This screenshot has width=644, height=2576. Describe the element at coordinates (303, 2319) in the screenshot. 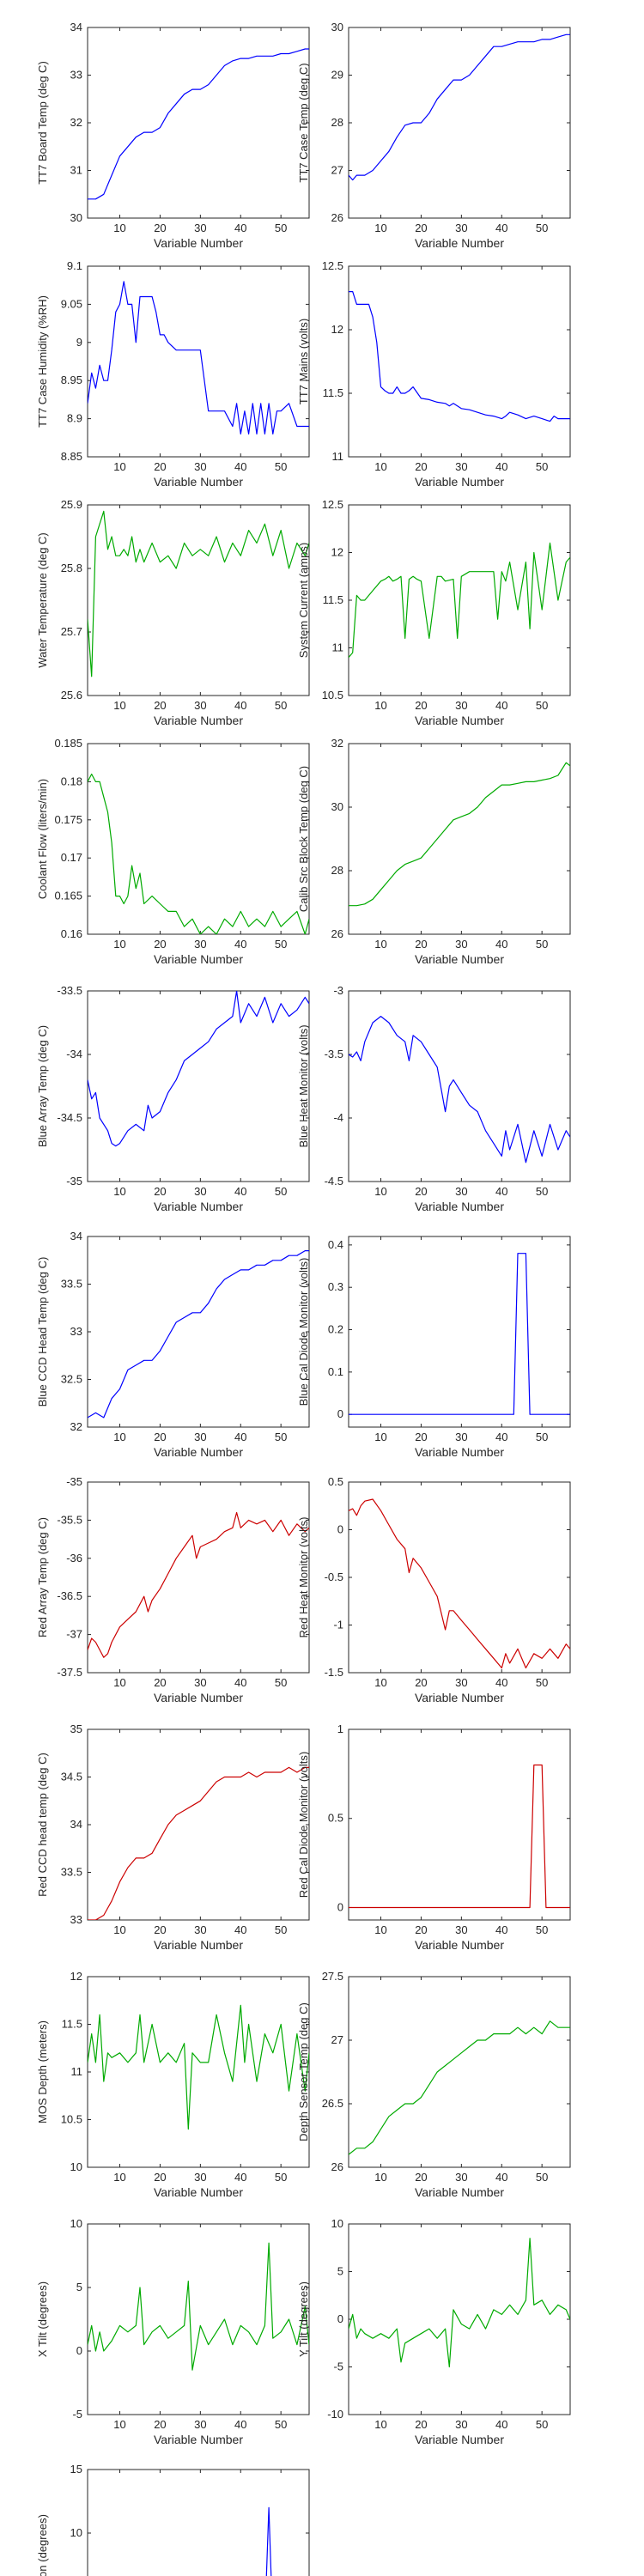

I see `y-axis-label: Y Tilt (degrees)` at that location.